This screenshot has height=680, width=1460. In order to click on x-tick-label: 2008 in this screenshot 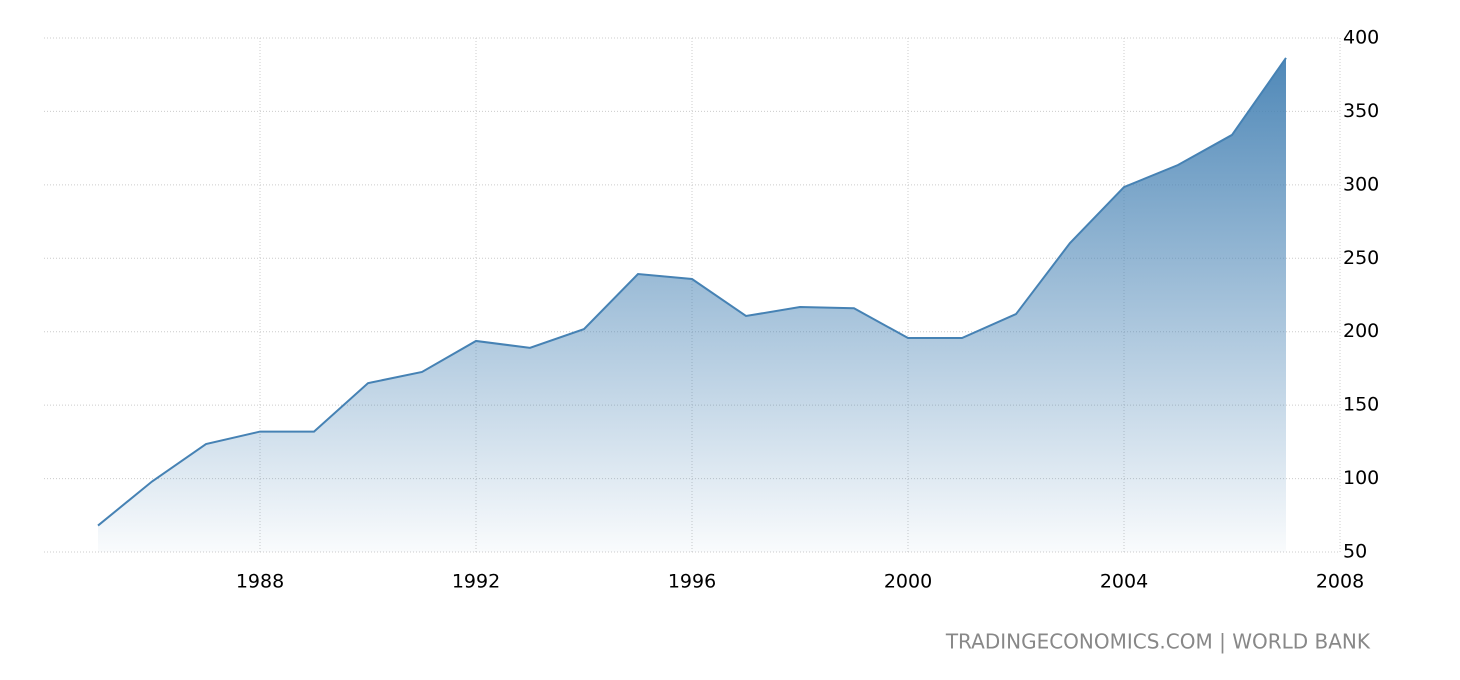, I will do `click(1340, 582)`.